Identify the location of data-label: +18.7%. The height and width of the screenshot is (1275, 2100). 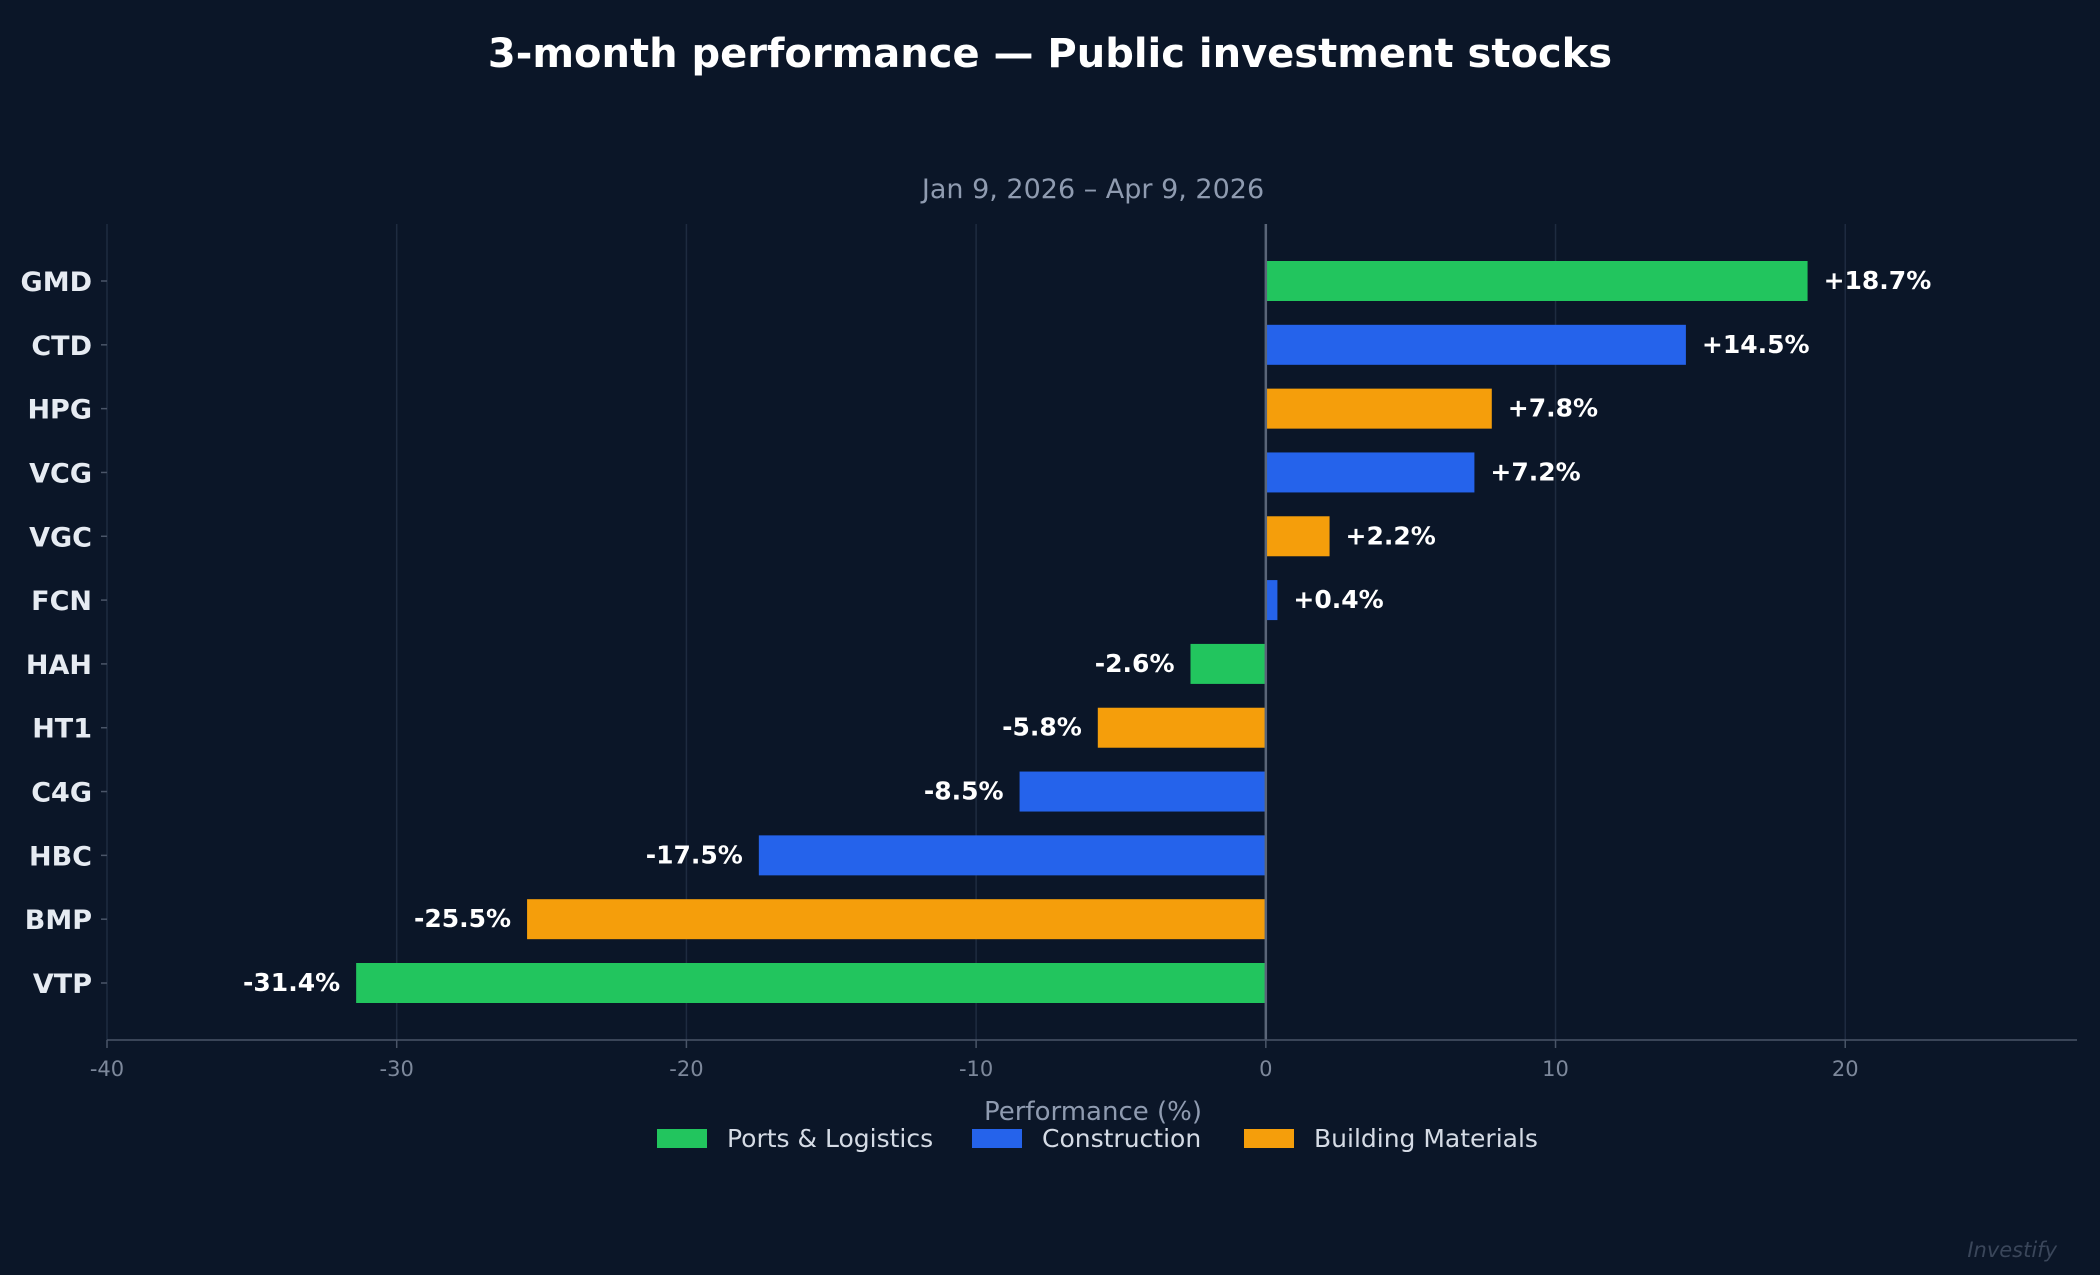
(1878, 280).